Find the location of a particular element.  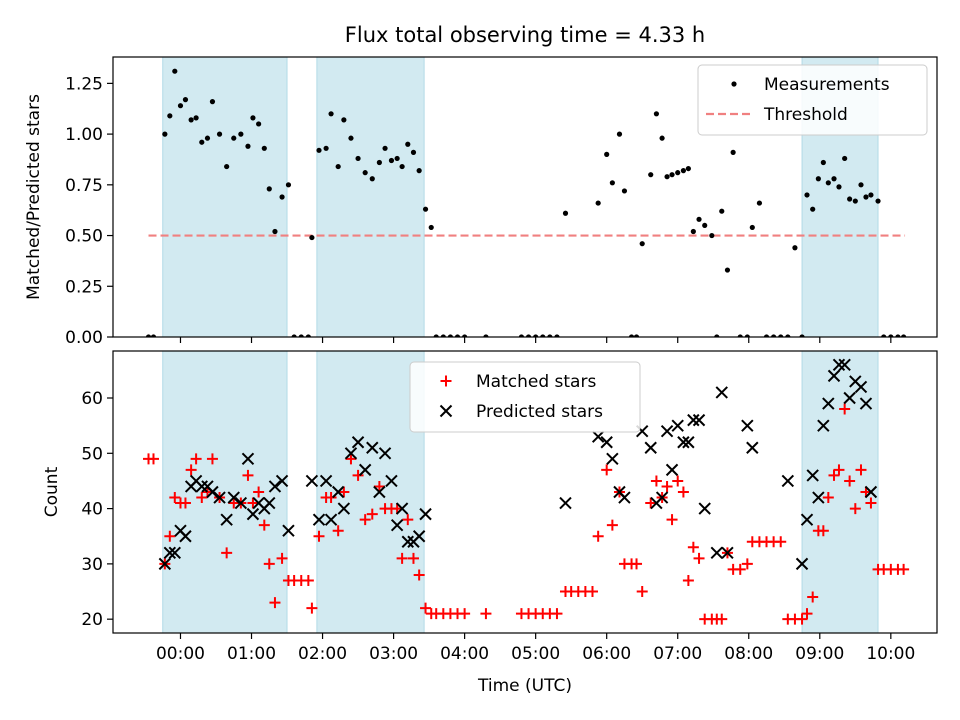

y-tick-label: 20 is located at coordinates (92, 620).